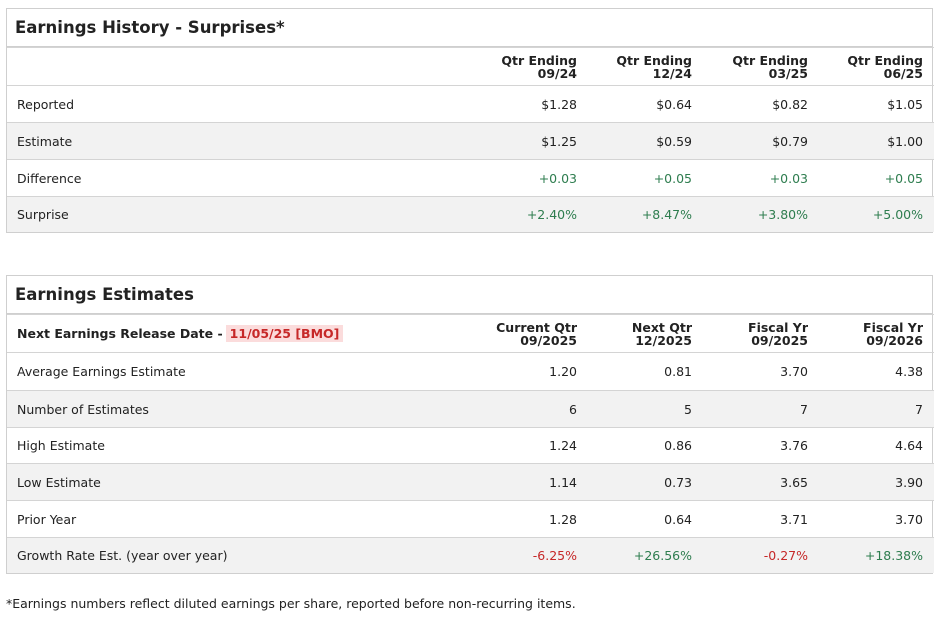  What do you see at coordinates (634, 555) in the screenshot?
I see `cell-value: +26.56%` at bounding box center [634, 555].